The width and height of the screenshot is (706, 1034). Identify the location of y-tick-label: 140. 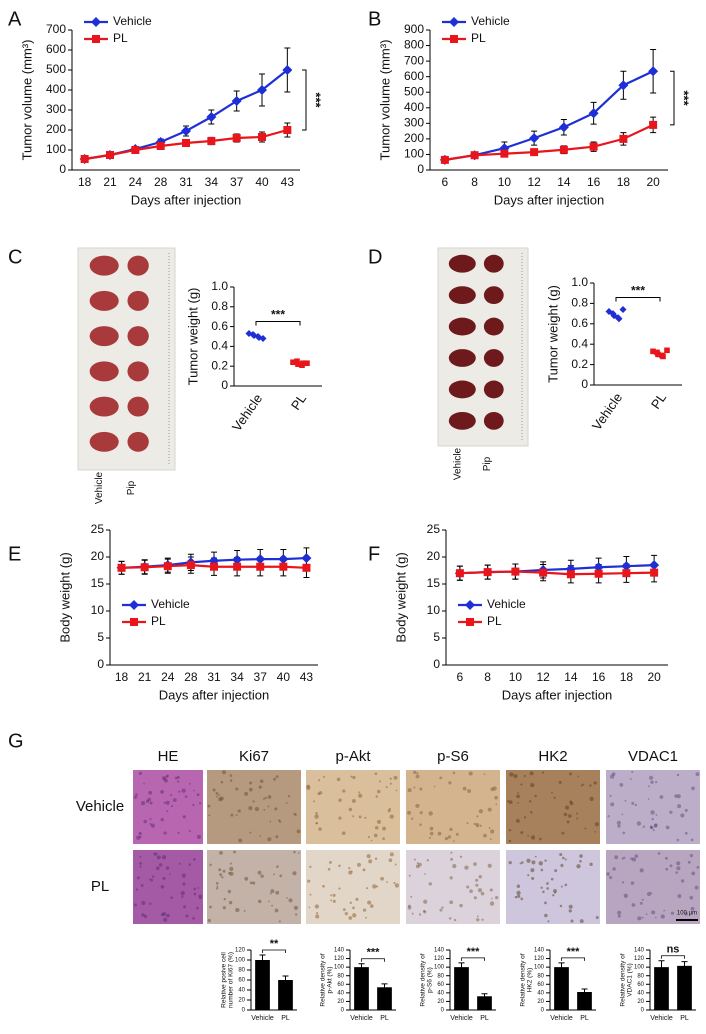
(439, 951).